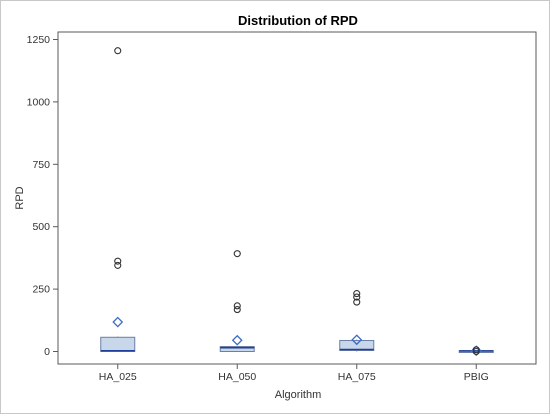 Image resolution: width=550 pixels, height=414 pixels. Describe the element at coordinates (39, 40) in the screenshot. I see `y-tick-label: 1250` at that location.